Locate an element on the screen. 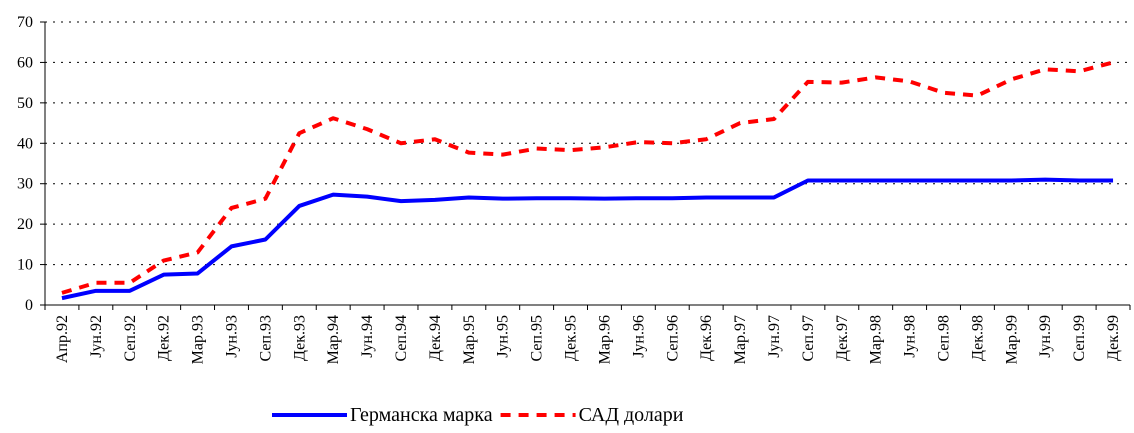 Image resolution: width=1134 pixels, height=433 pixels. x-tick-label: Јун.98 is located at coordinates (910, 336).